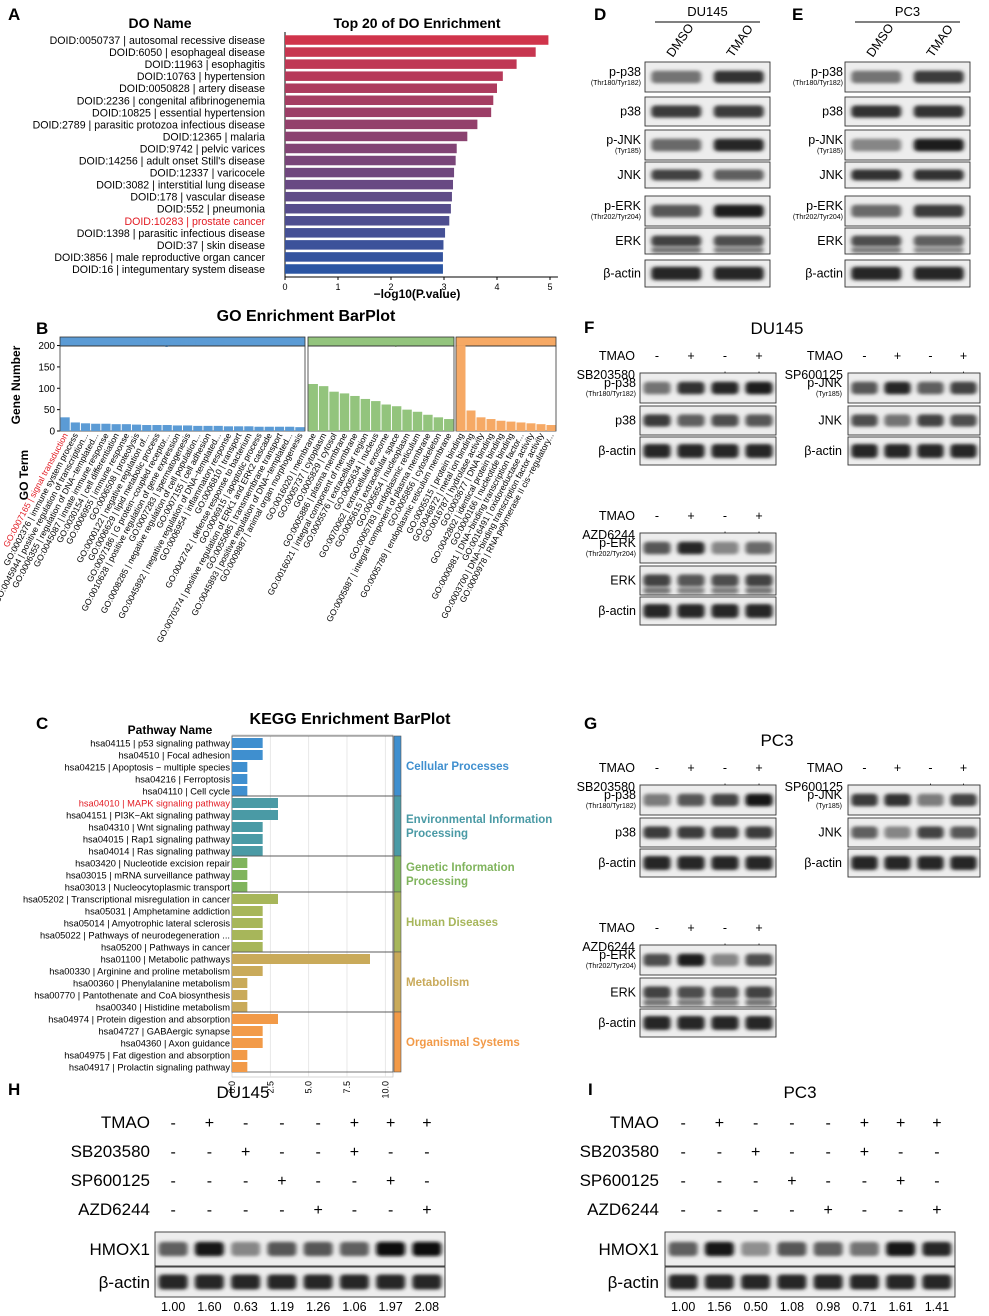 The height and width of the screenshot is (1316, 989). What do you see at coordinates (209, 1307) in the screenshot?
I see `quant-value: 1.60` at bounding box center [209, 1307].